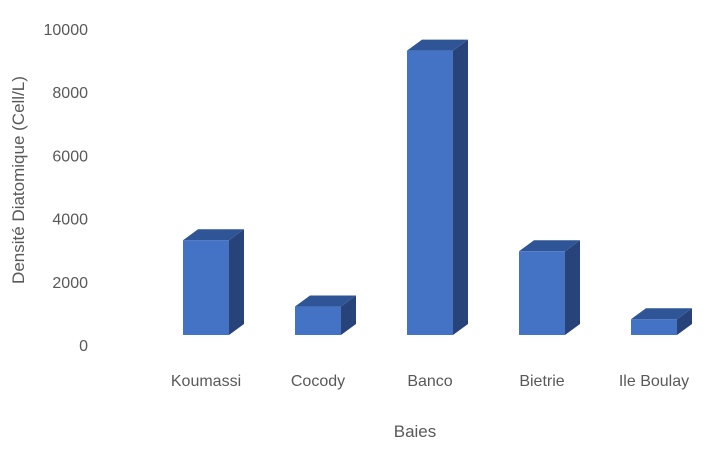  I want to click on x-tick-label: Bietrie, so click(541, 381).